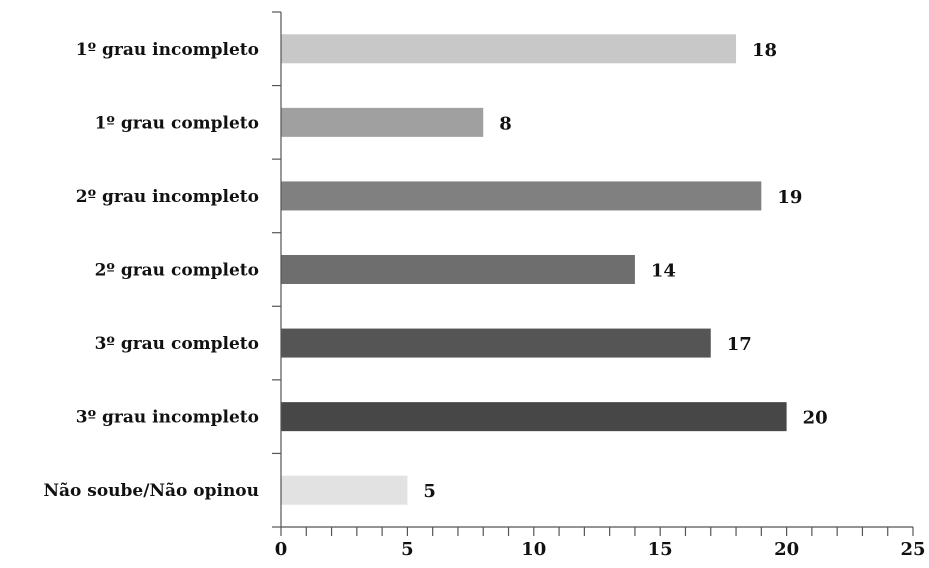  Describe the element at coordinates (786, 549) in the screenshot. I see `x-tick-label: 20` at that location.